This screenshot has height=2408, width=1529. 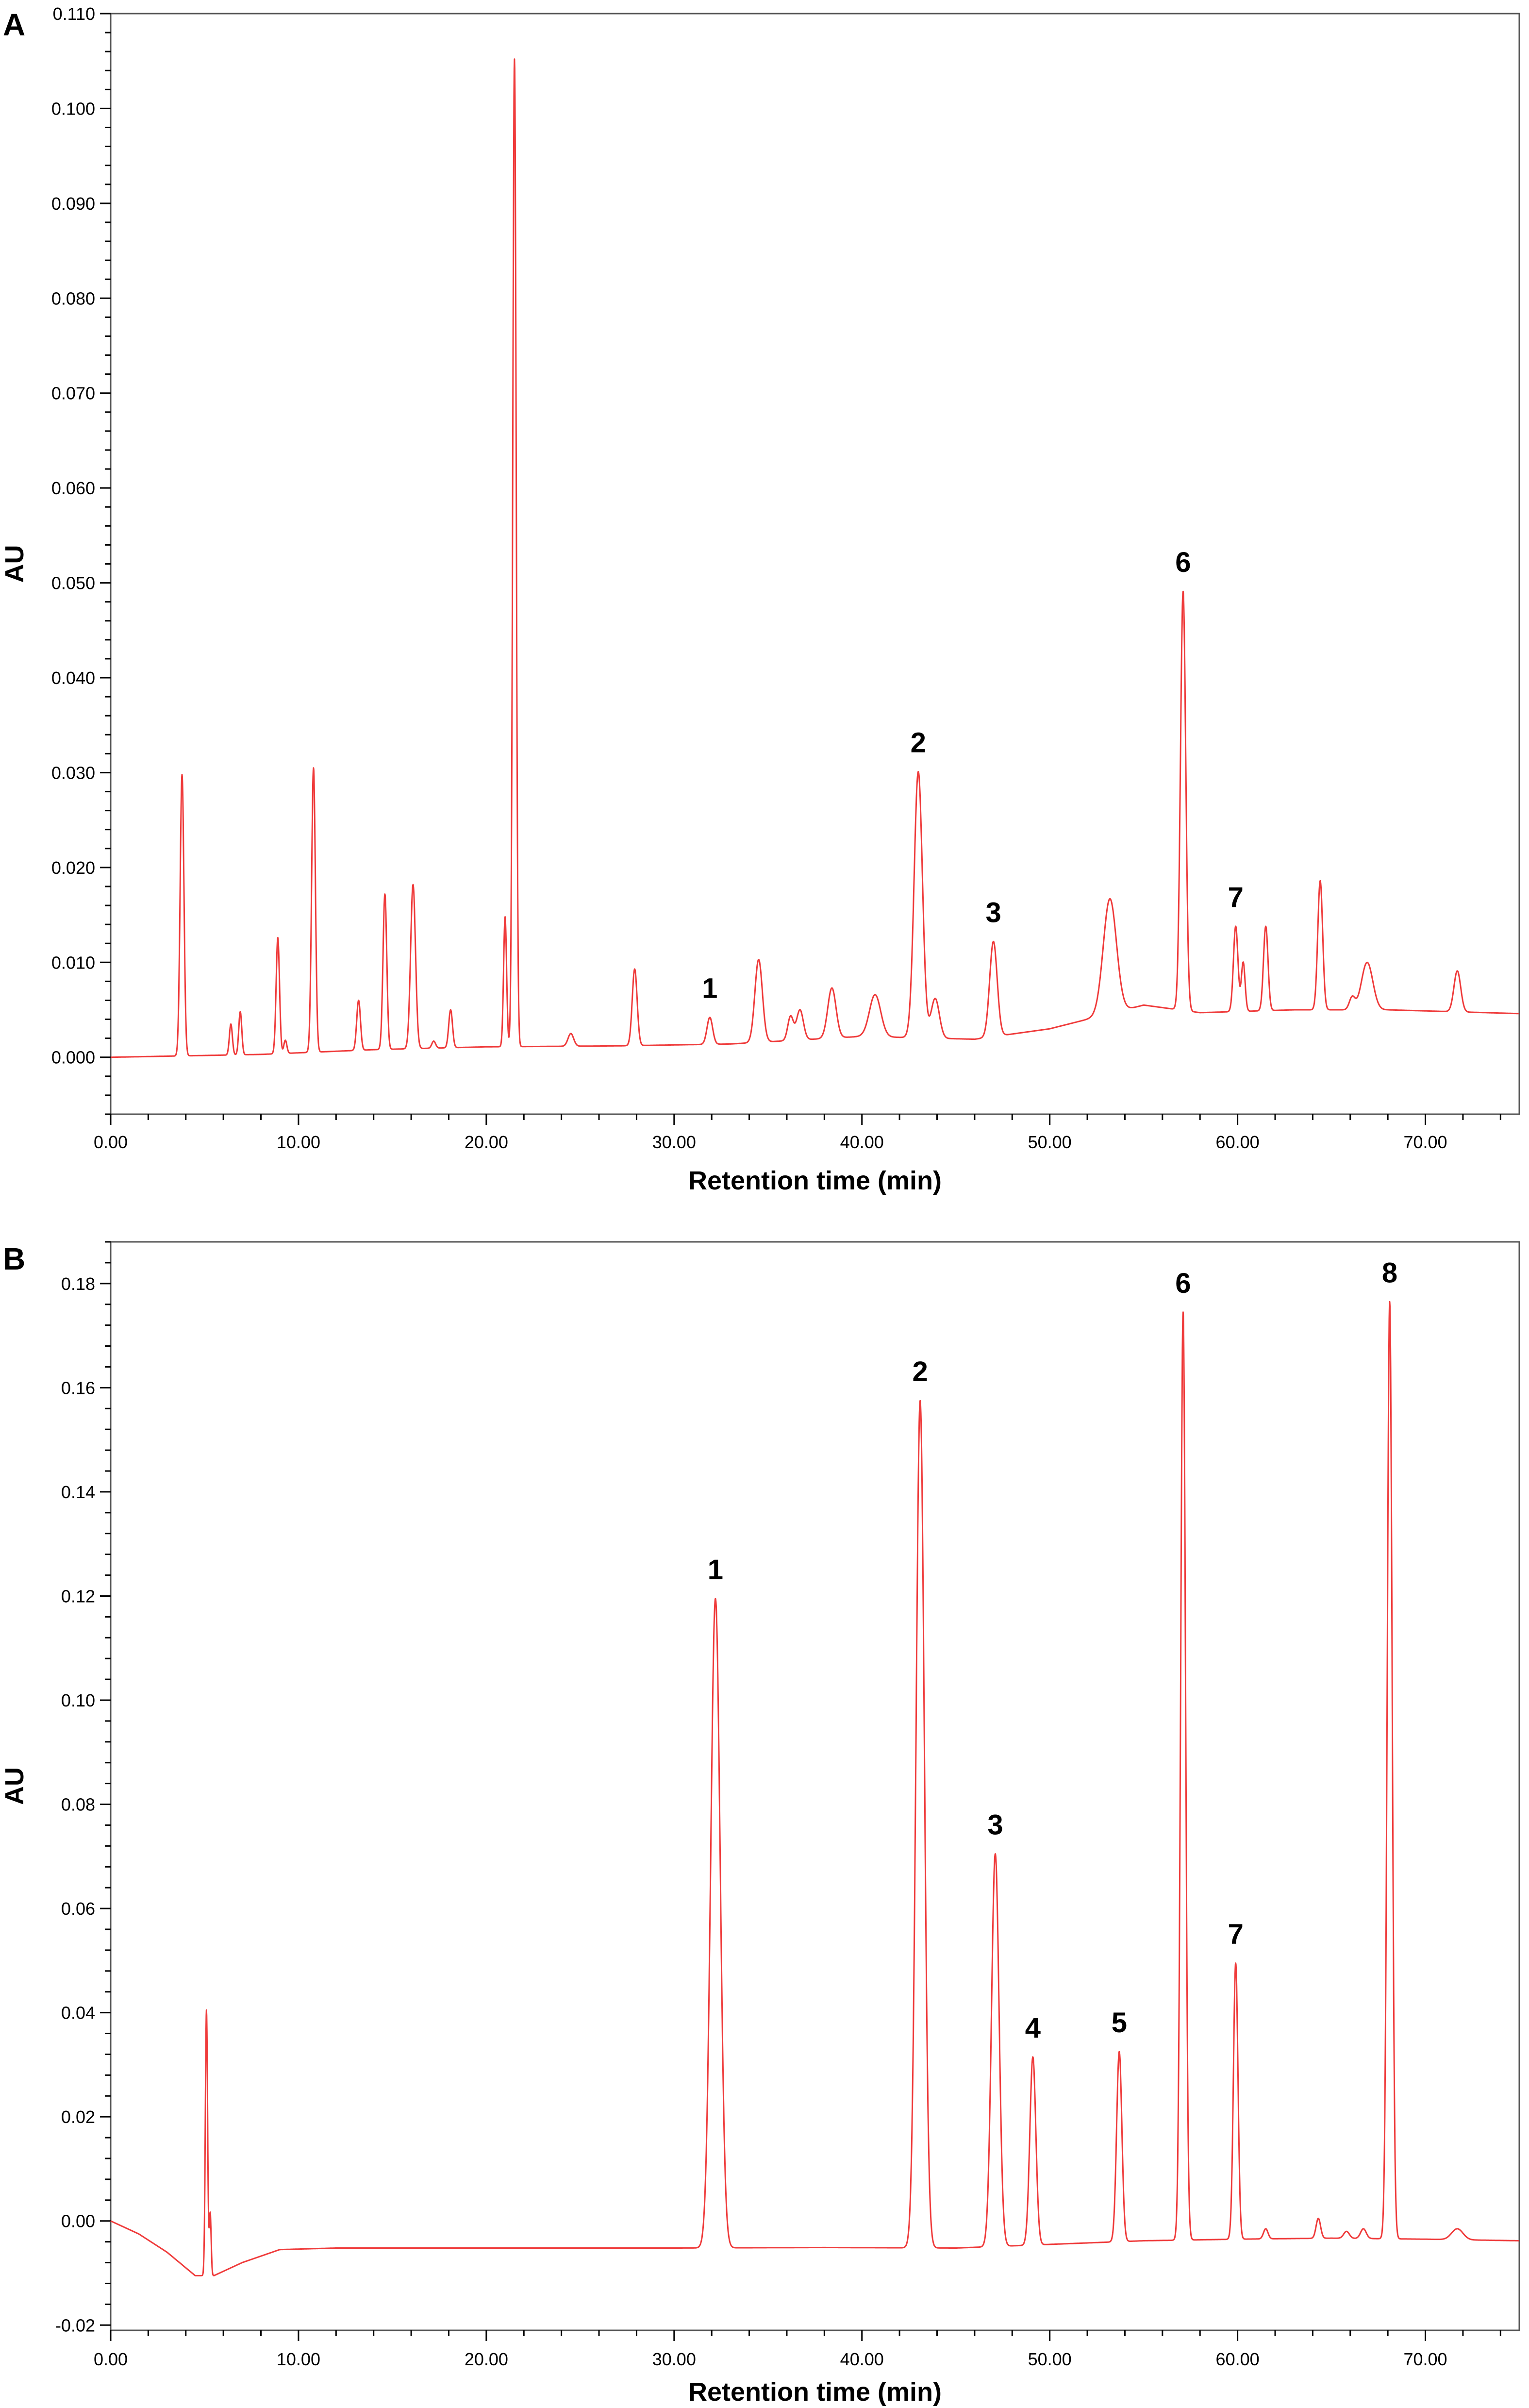 What do you see at coordinates (73, 962) in the screenshot?
I see `y-tick-label: 0.010` at bounding box center [73, 962].